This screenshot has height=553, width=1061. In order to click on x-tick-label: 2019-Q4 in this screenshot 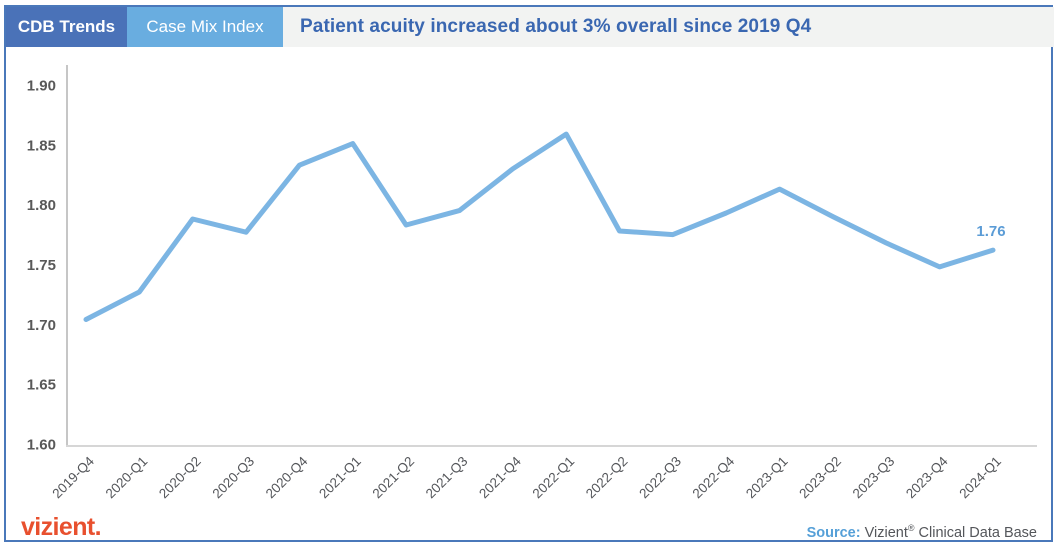, I will do `click(73, 477)`.